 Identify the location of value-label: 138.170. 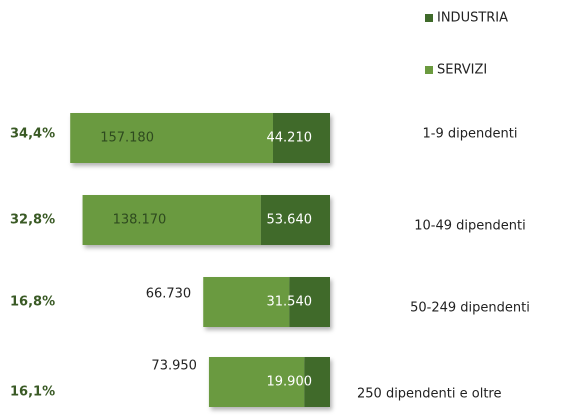
(140, 220).